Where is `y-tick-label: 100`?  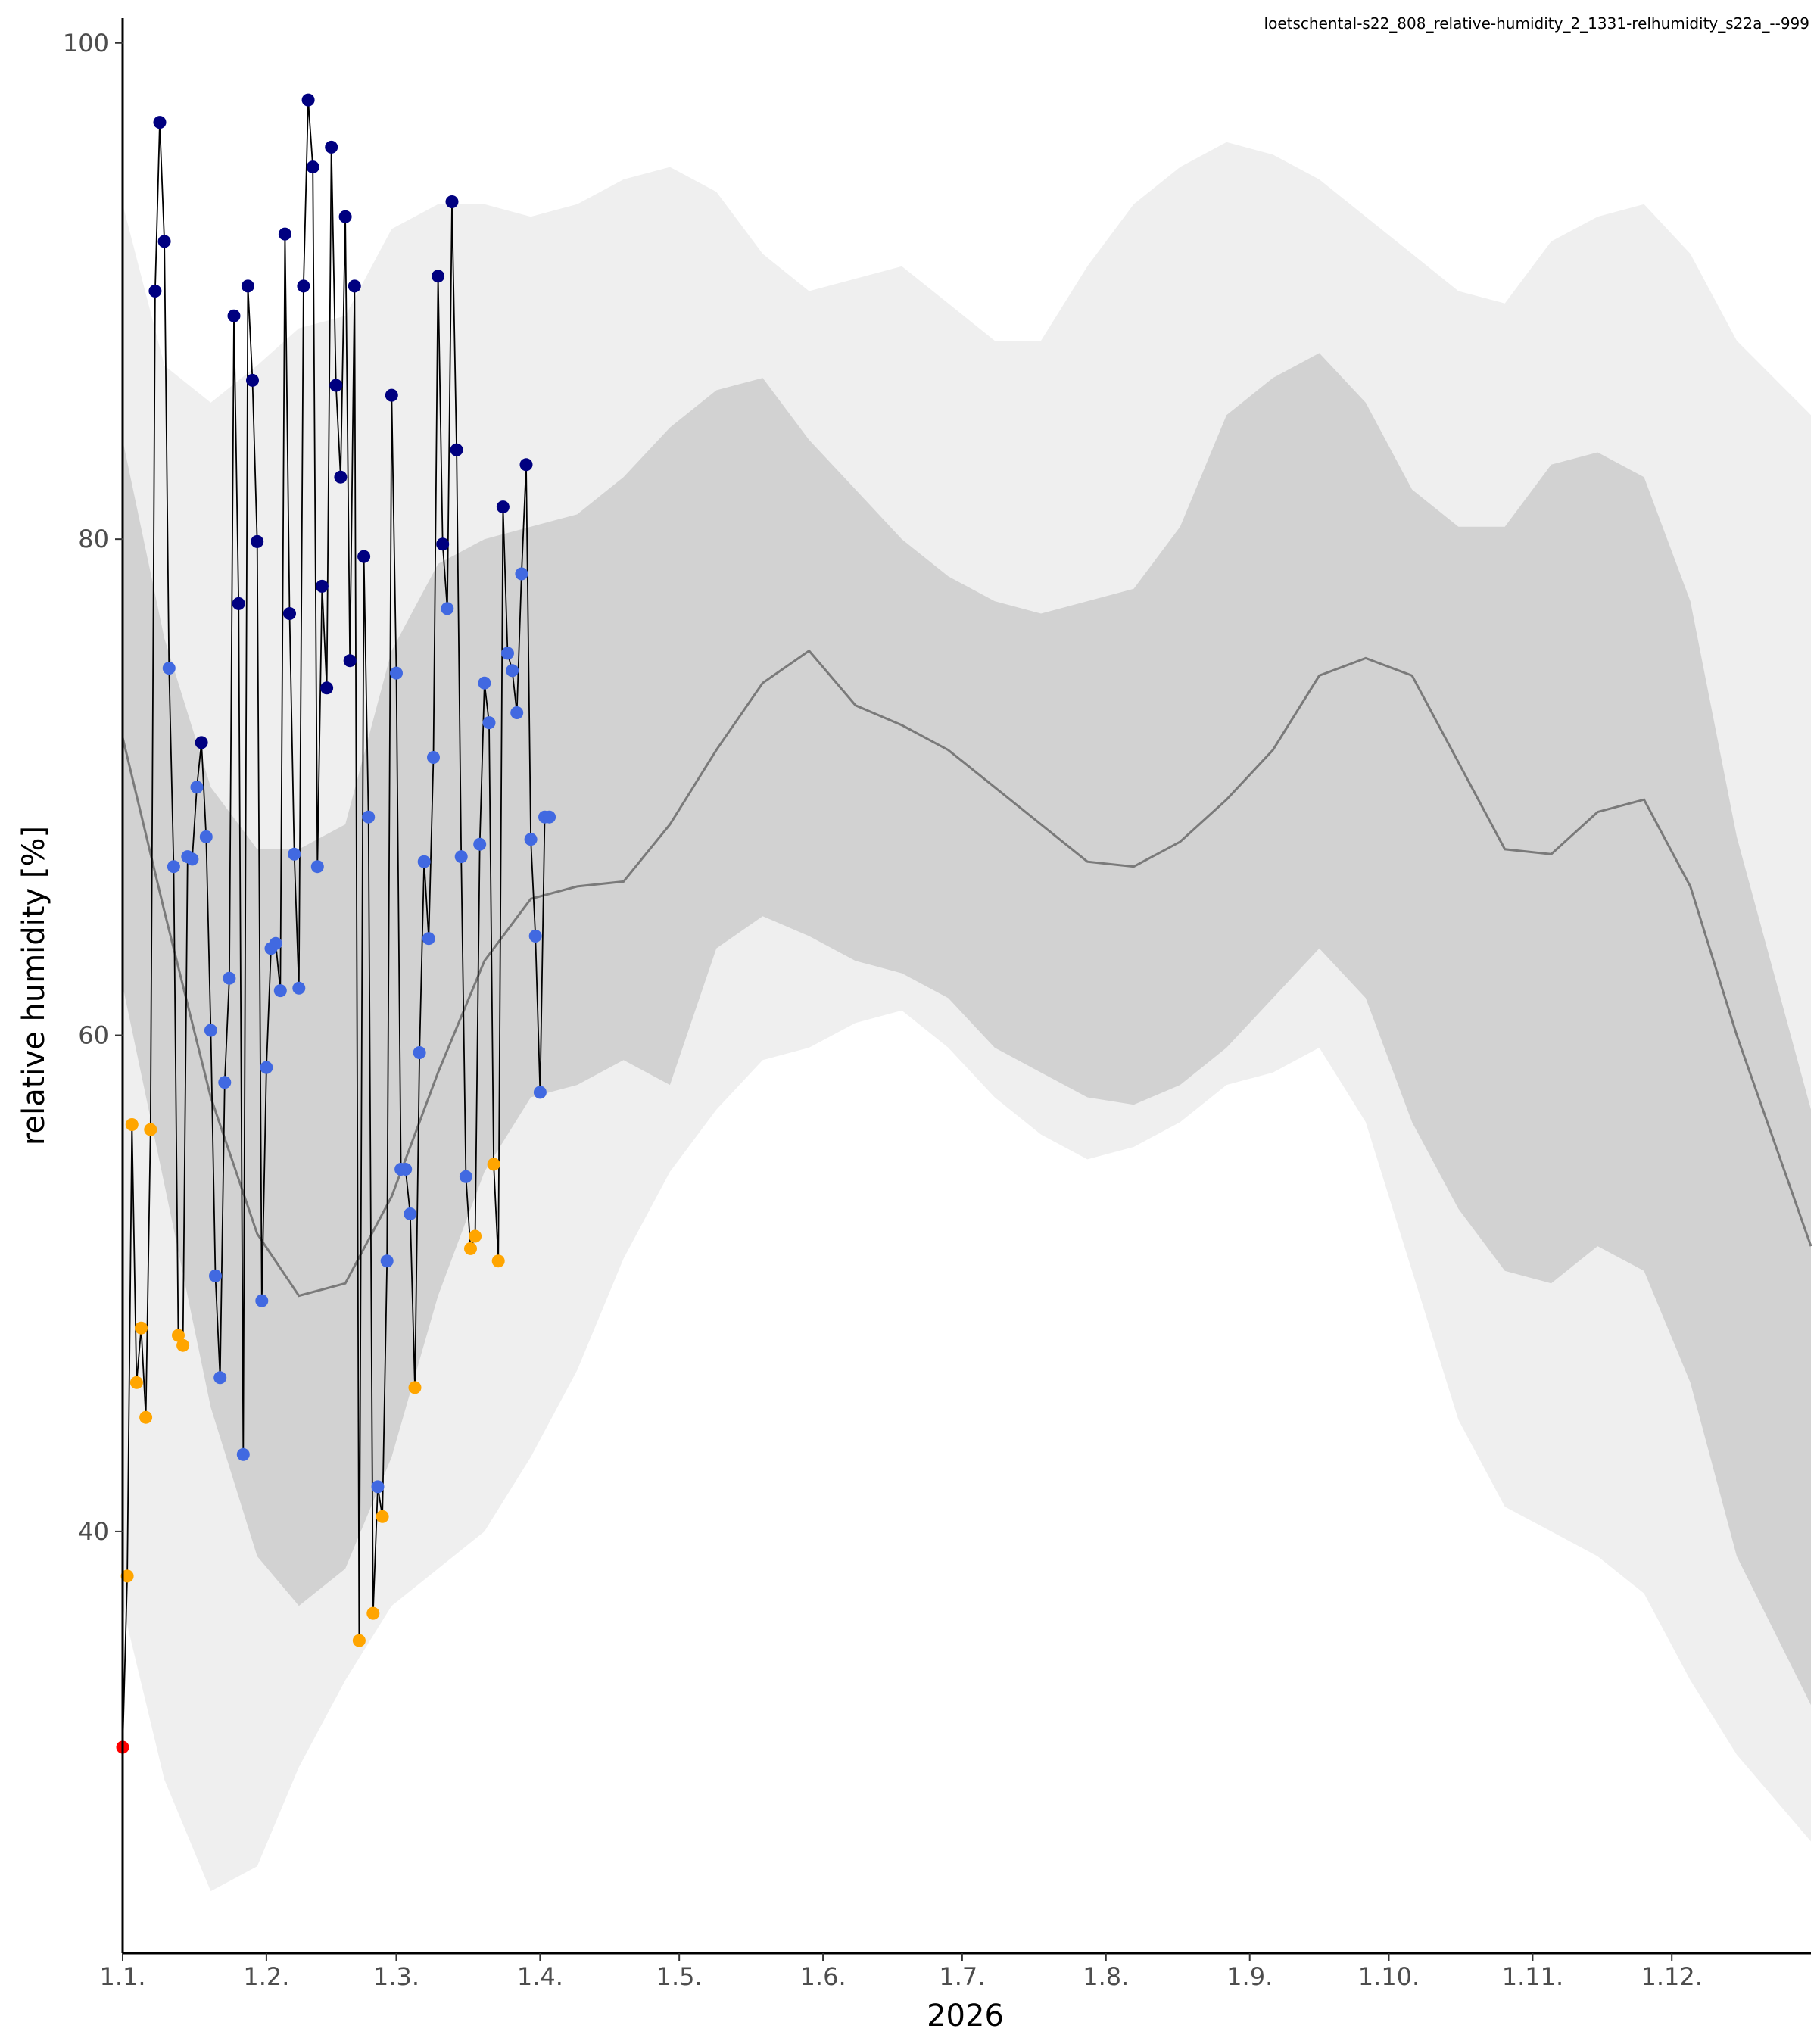 y-tick-label: 100 is located at coordinates (86, 43).